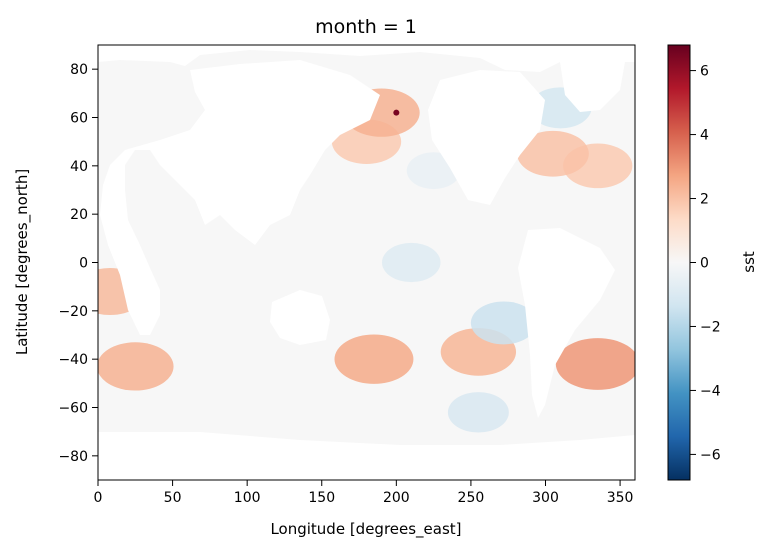 This screenshot has width=774, height=555. Describe the element at coordinates (78, 263) in the screenshot. I see `y-axis: 80 60 40 20 0 −20 −40 −60 −80` at that location.